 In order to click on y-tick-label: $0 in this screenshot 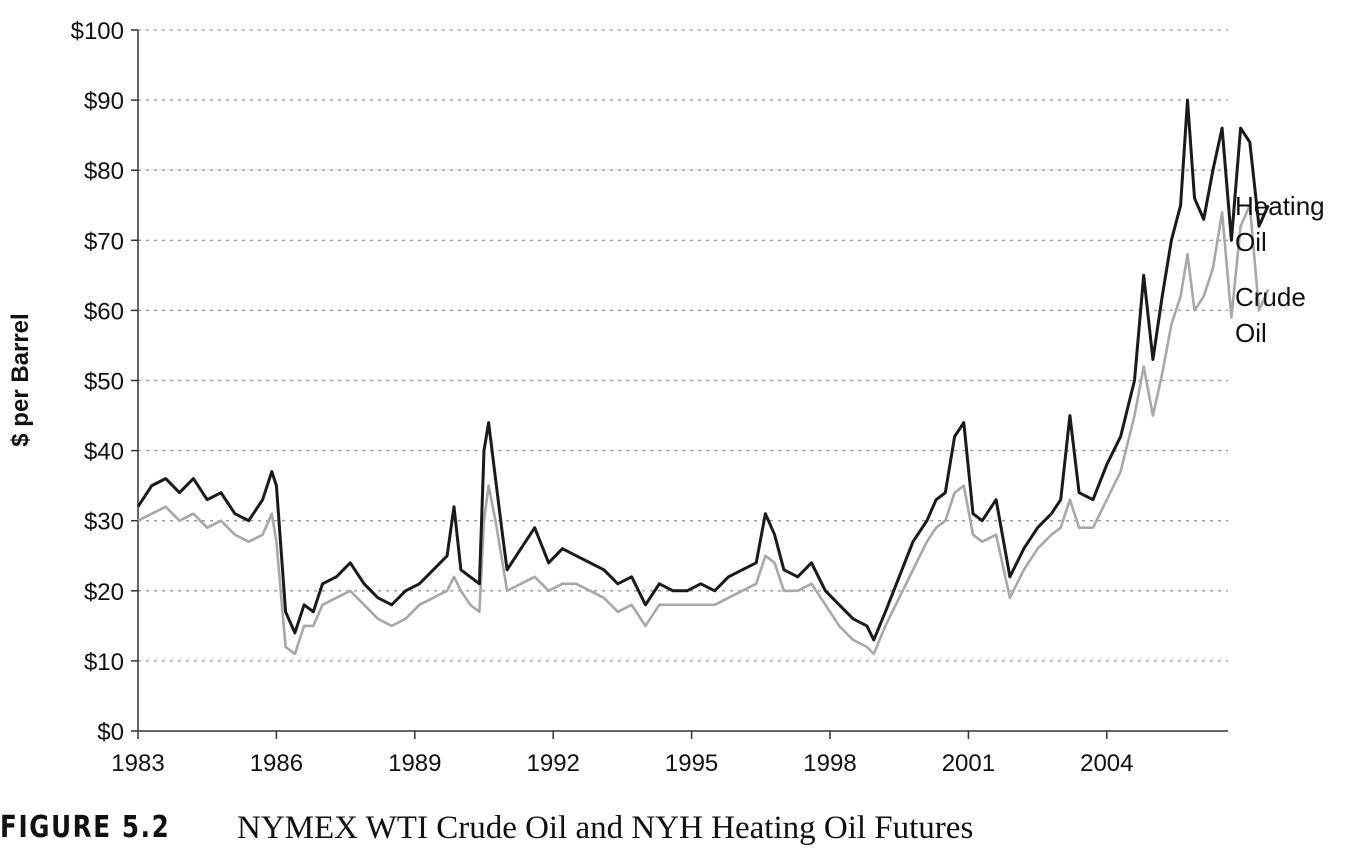, I will do `click(110, 732)`.